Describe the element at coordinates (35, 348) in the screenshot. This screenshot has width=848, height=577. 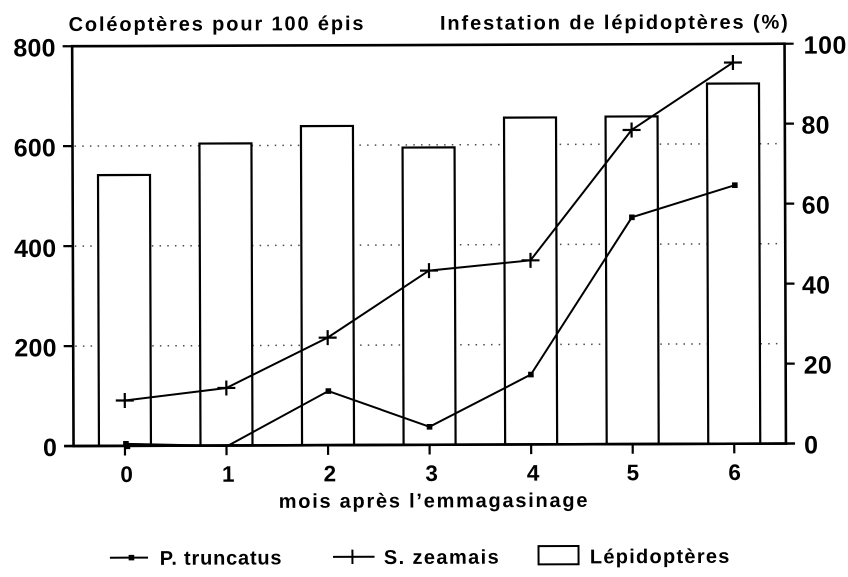
I see `svg-text: 200` at that location.